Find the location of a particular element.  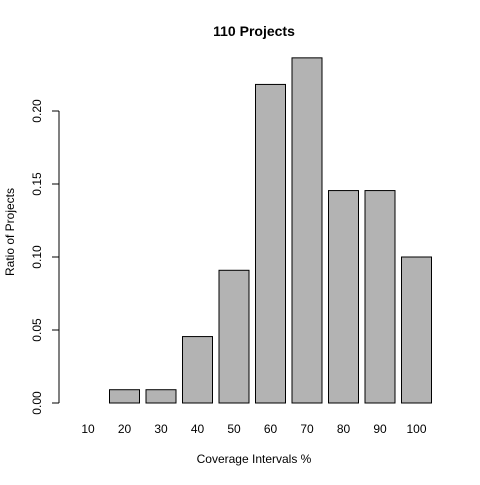

y-tick-label: 0.10 is located at coordinates (37, 257).